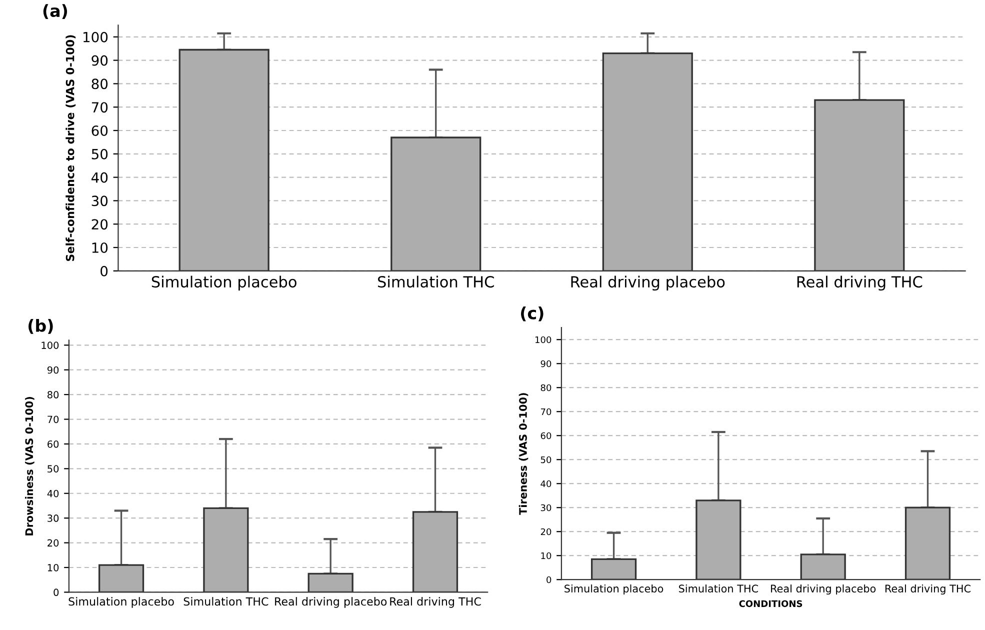 This screenshot has height=630, width=985. Describe the element at coordinates (523, 454) in the screenshot. I see `y-axis-title: Tireness (VAS 0-100)` at that location.